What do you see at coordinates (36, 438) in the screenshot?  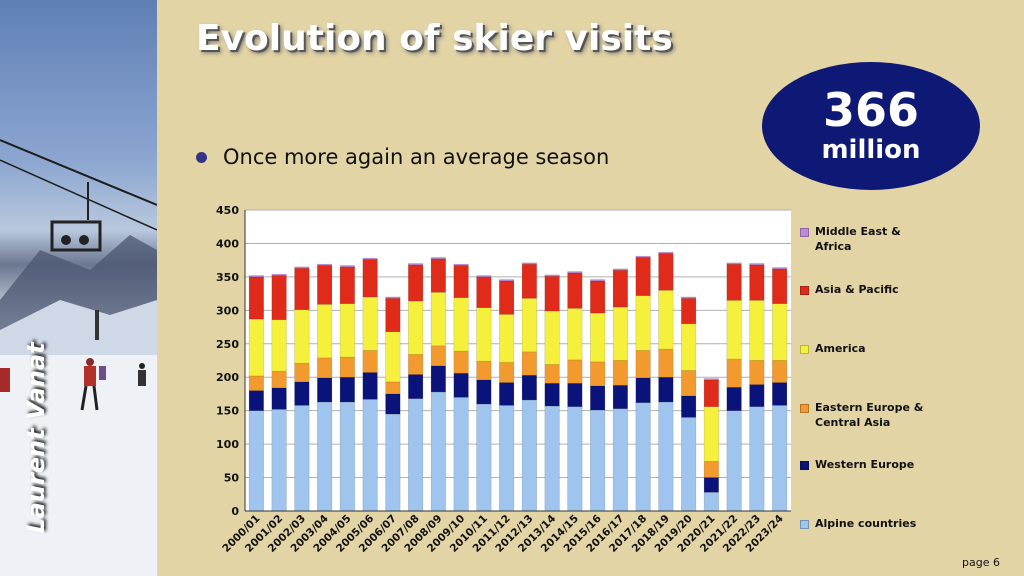 I see `photographer-credit: Laurent Vanat` at bounding box center [36, 438].